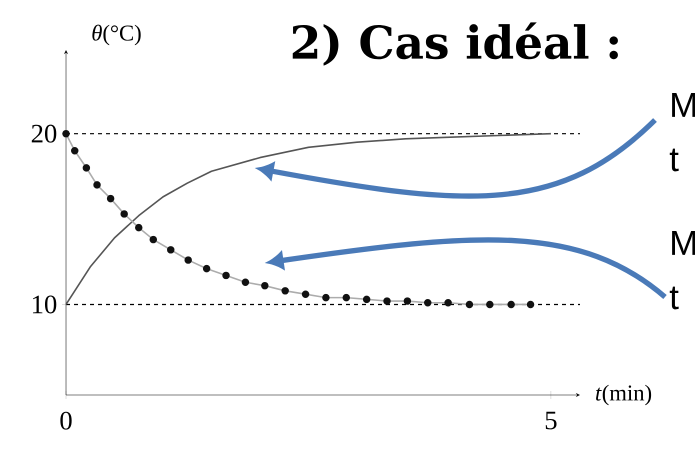  I want to click on y-axis-title: θ(°C), so click(116, 35).